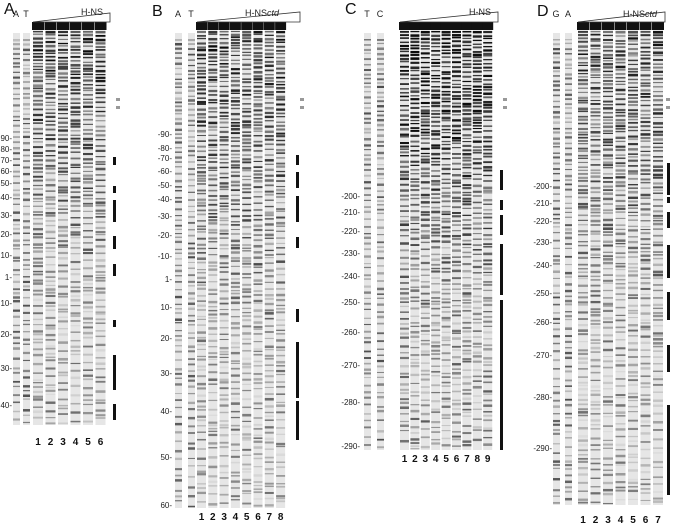 Image resolution: width=673 pixels, height=528 pixels. I want to click on protein-name: H-NS, so click(480, 12).